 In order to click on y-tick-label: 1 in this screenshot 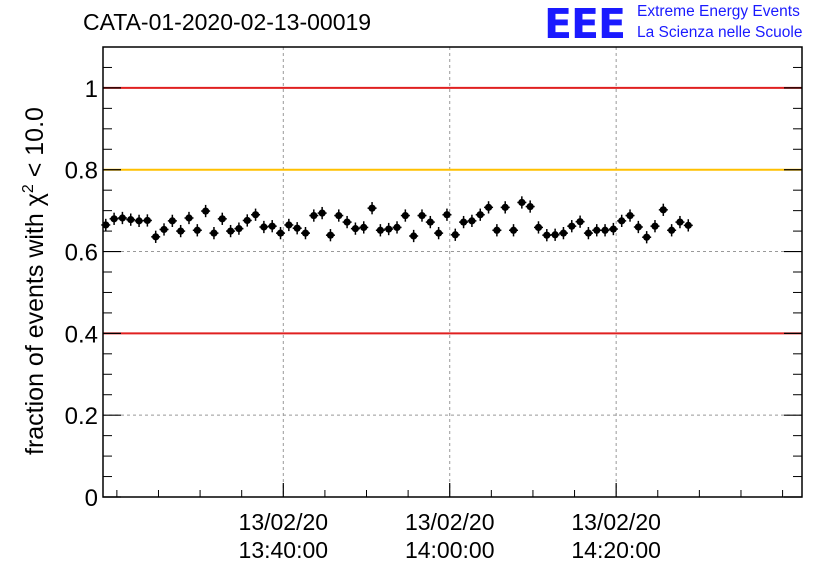, I will do `click(91, 89)`.